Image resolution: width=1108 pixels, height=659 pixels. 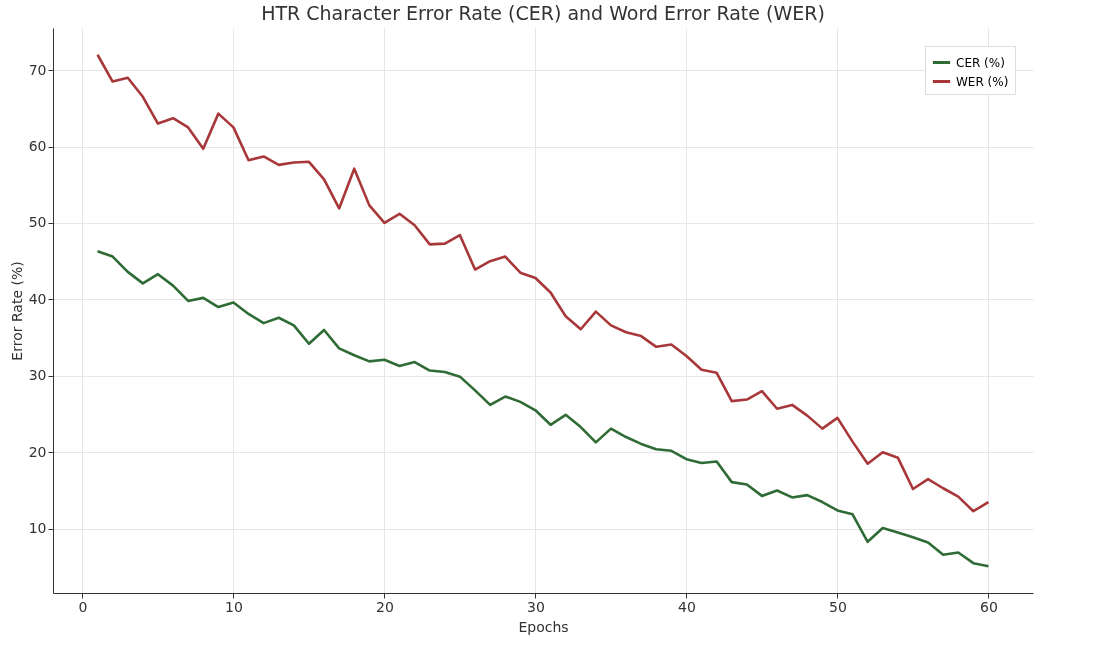 What do you see at coordinates (37, 528) in the screenshot?
I see `y-tick-label: 10` at bounding box center [37, 528].